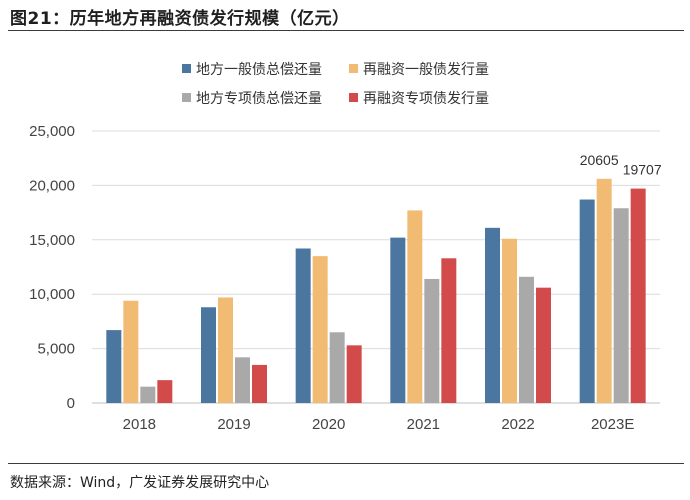 The width and height of the screenshot is (690, 500). Describe the element at coordinates (52, 185) in the screenshot. I see `y-tick-label: 20,000` at that location.